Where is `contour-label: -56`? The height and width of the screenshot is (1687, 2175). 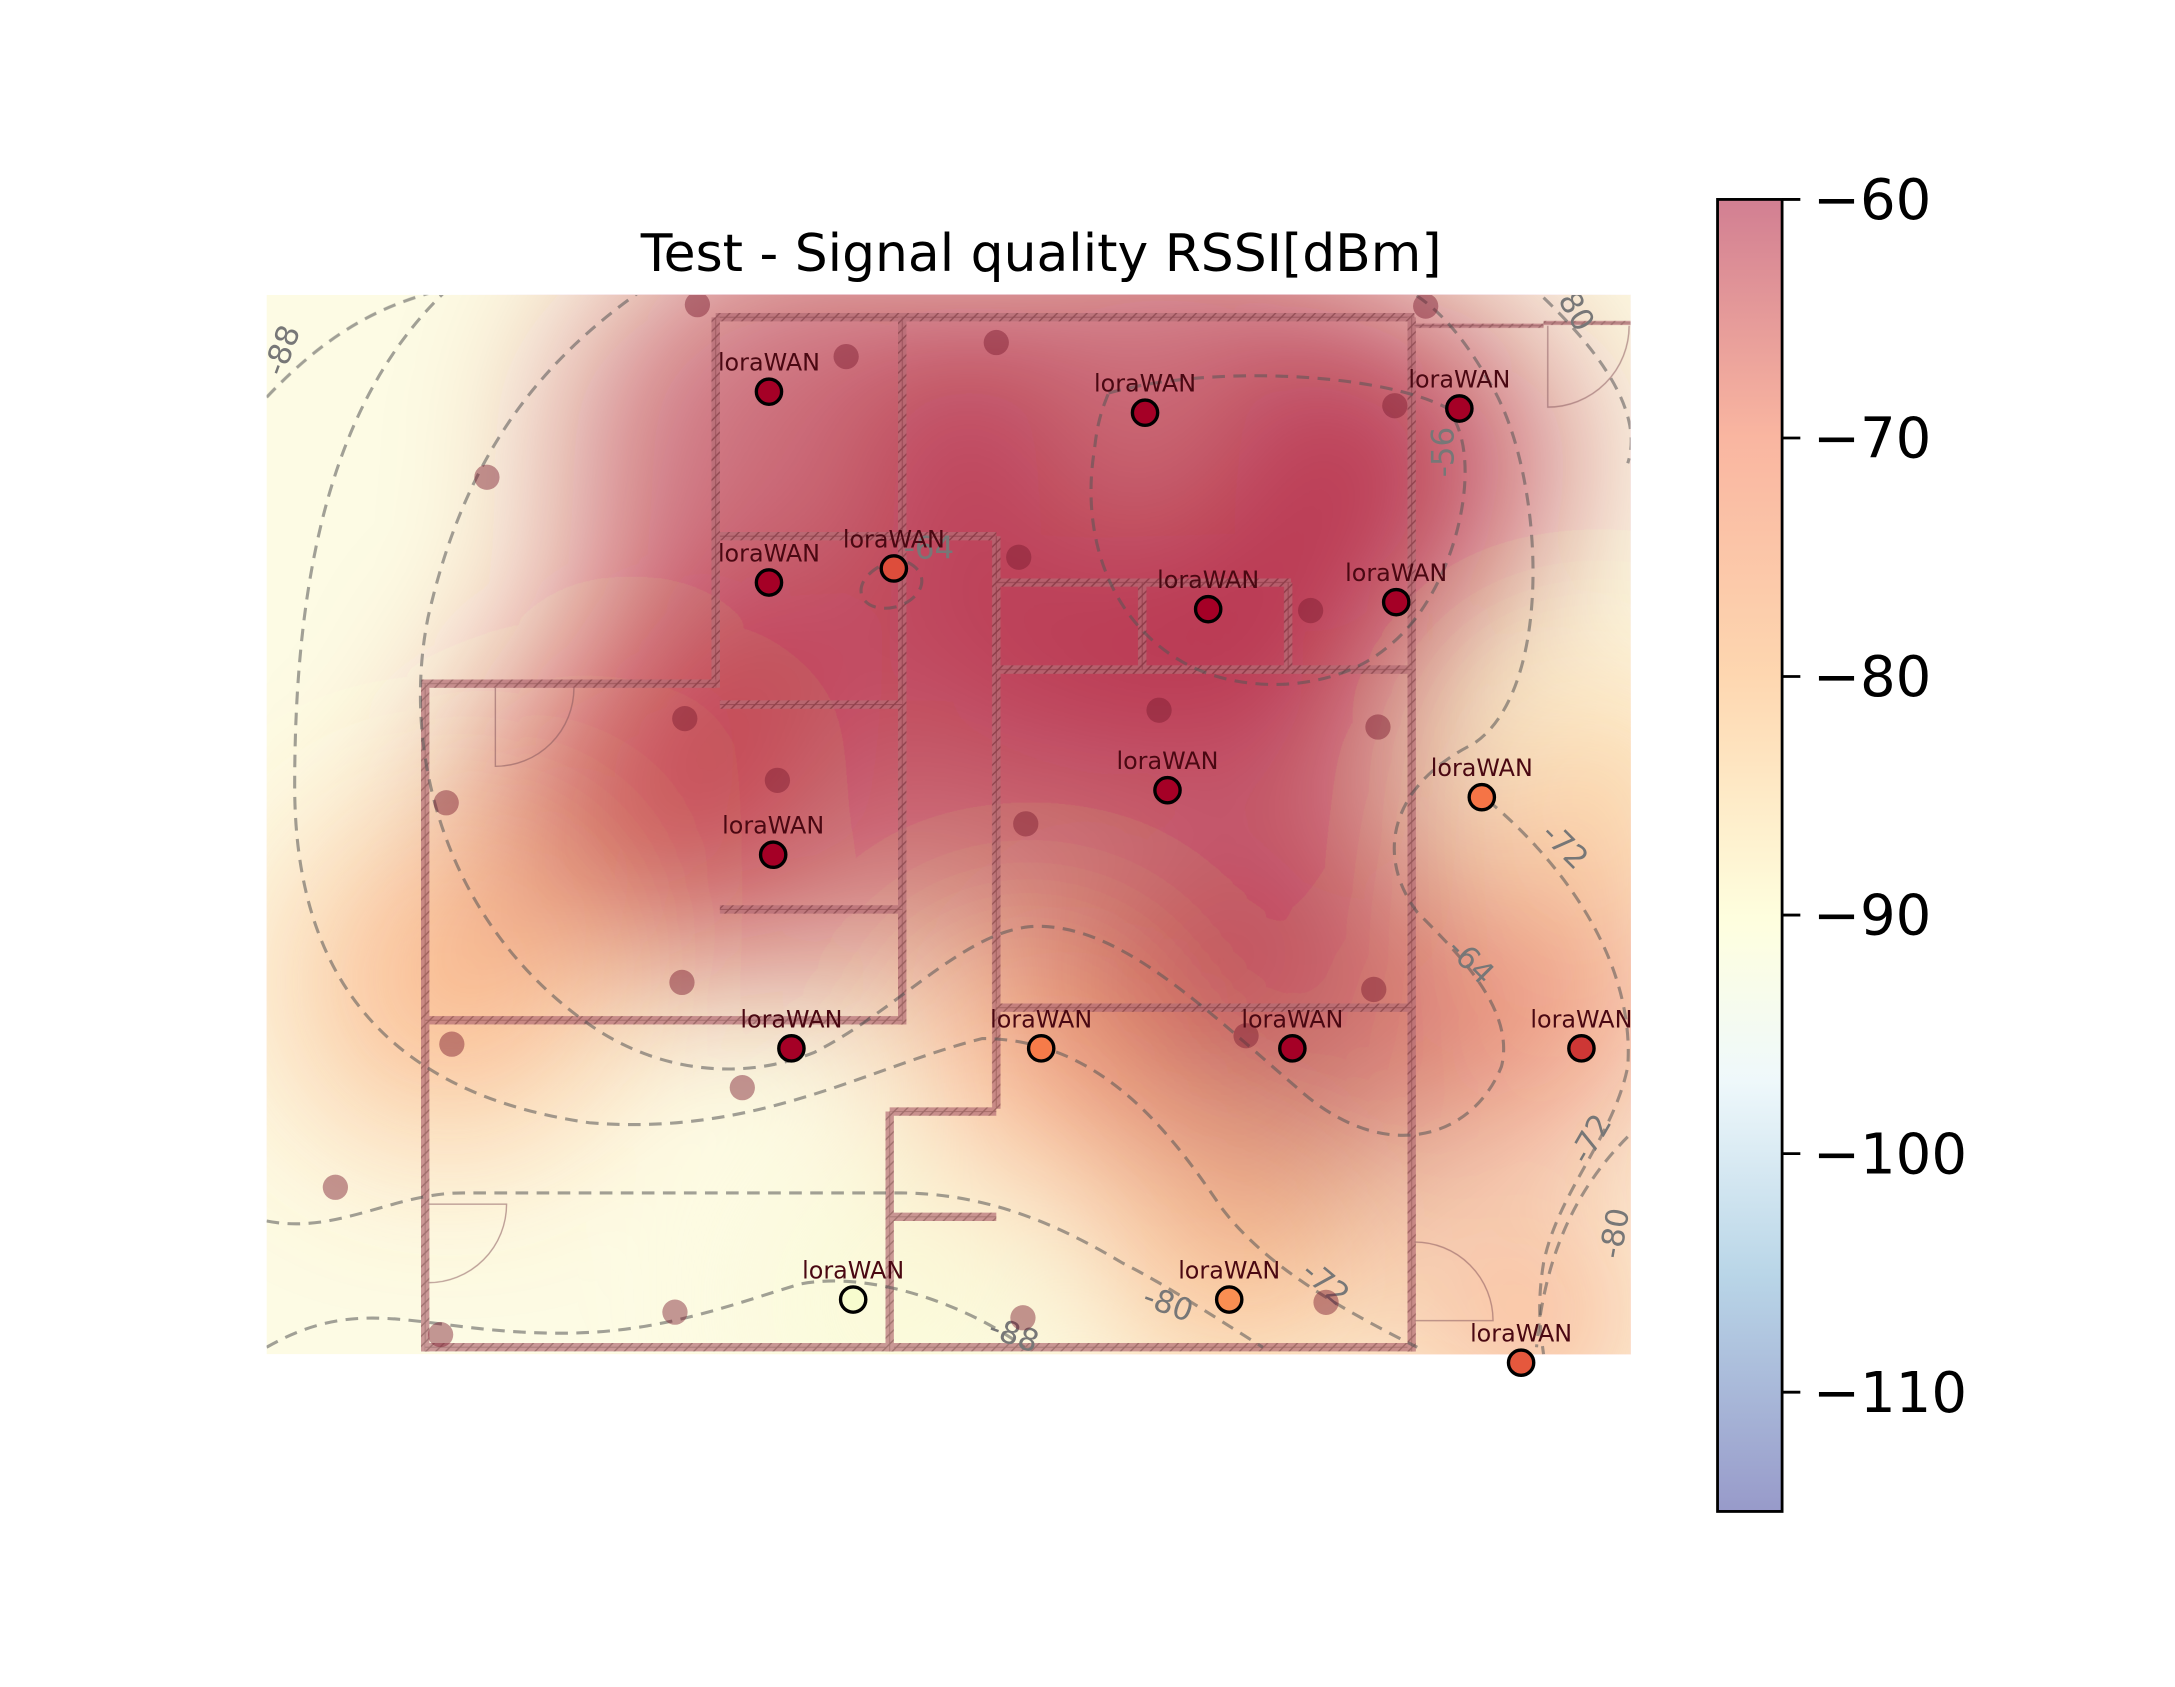
contour-label: -56 is located at coordinates (1444, 452).